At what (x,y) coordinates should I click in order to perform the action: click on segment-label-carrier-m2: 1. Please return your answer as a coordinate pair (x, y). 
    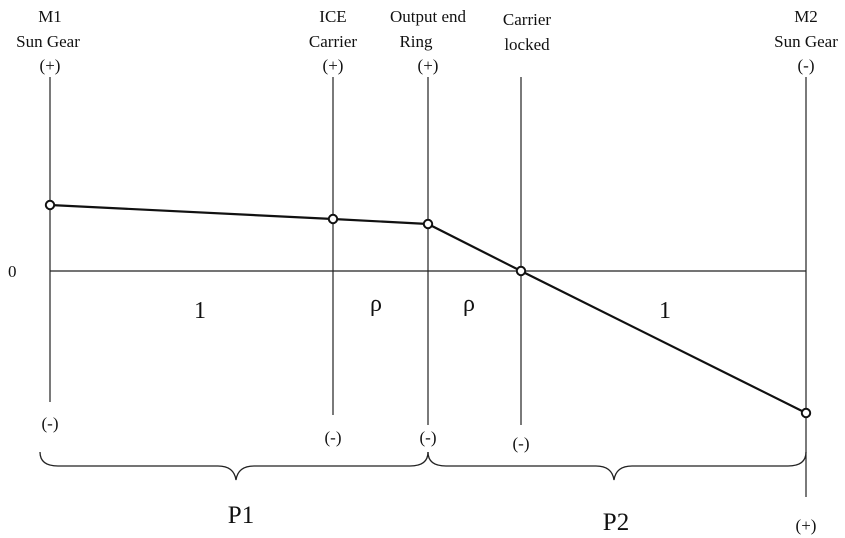
    Looking at the image, I should click on (665, 311).